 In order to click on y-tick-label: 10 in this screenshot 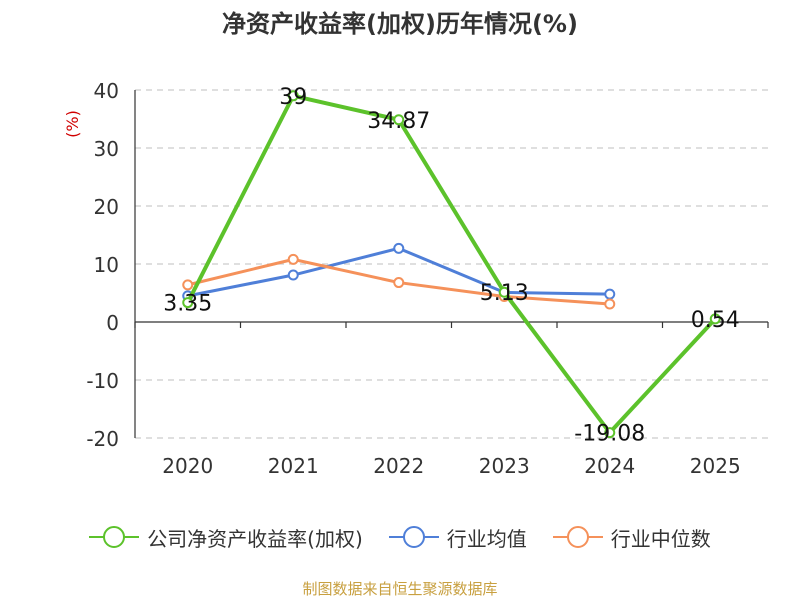, I will do `click(106, 265)`.